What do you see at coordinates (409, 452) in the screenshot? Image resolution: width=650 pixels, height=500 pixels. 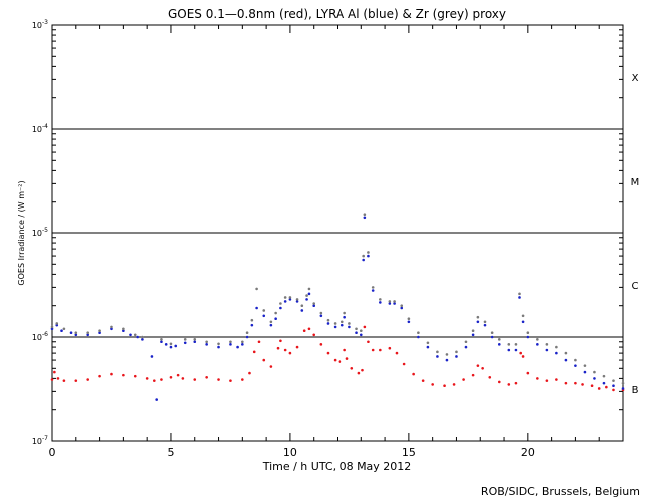 I see `x-tick-label: 15` at bounding box center [409, 452].